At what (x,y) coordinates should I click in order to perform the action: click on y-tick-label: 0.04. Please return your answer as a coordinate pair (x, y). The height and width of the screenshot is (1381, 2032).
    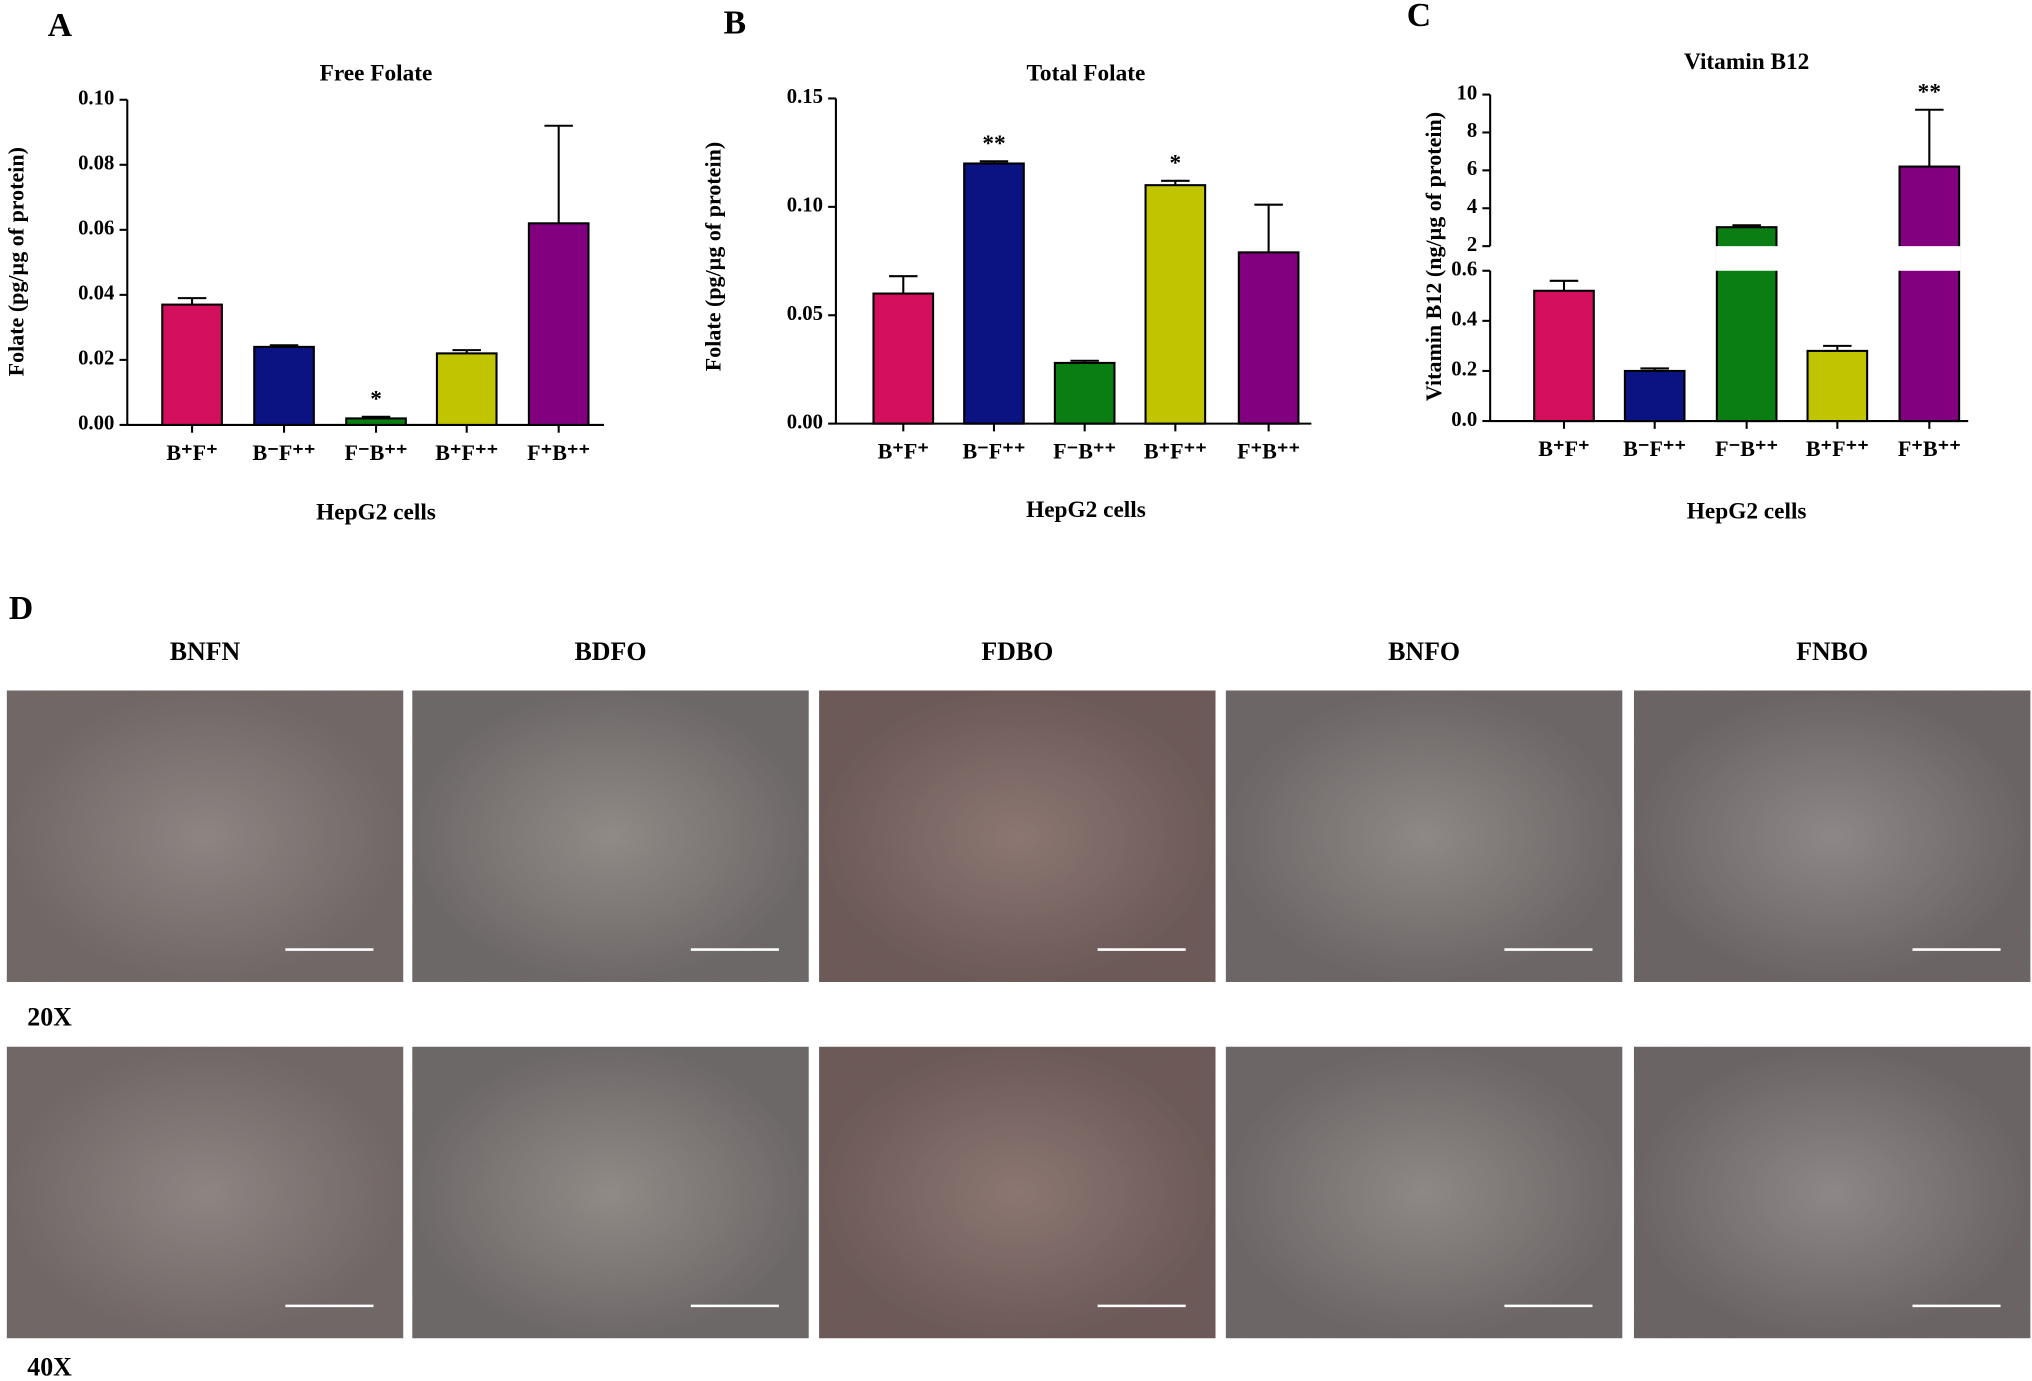
    Looking at the image, I should click on (96, 294).